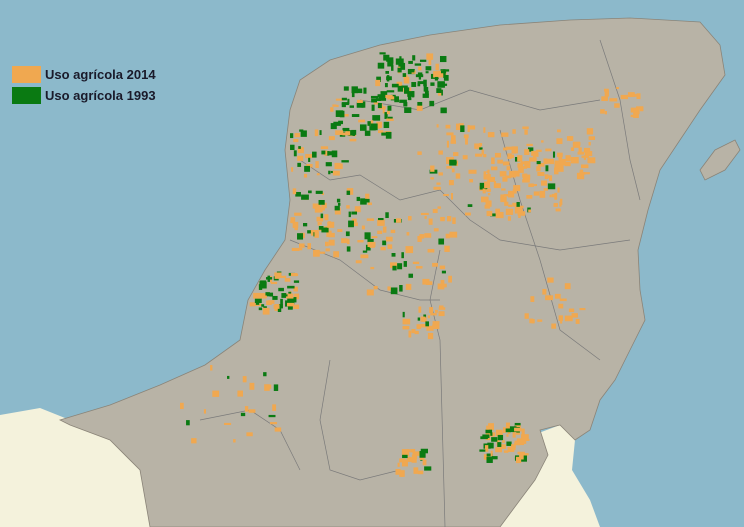 The height and width of the screenshot is (527, 744). What do you see at coordinates (26, 95) in the screenshot?
I see `legend-swatch-1993` at bounding box center [26, 95].